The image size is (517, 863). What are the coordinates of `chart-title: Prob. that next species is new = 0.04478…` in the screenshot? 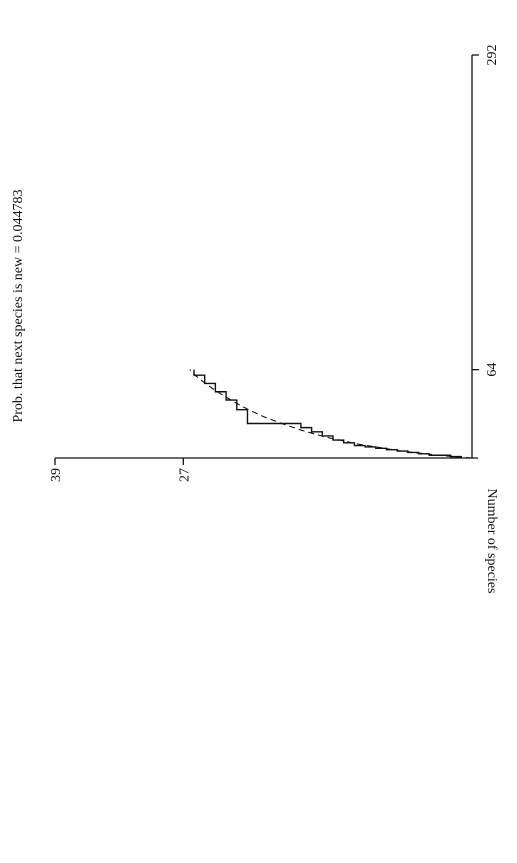 It's located at (18, 305).